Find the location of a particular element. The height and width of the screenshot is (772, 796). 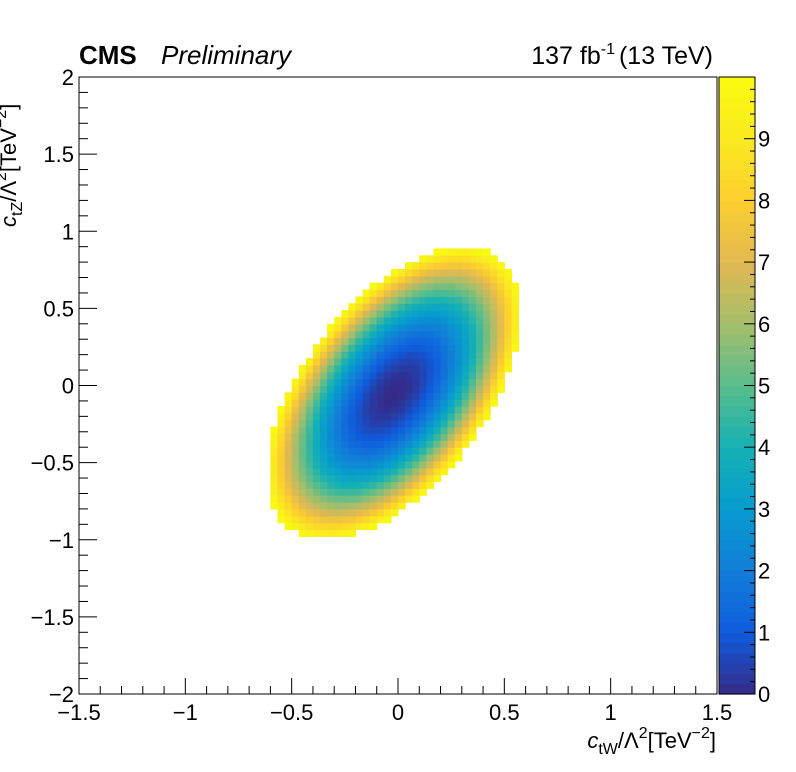

y-axis-ticks: −2 −1.5 −1 −0.5 0 0.5 1 1.5 2 is located at coordinates (64, 386).